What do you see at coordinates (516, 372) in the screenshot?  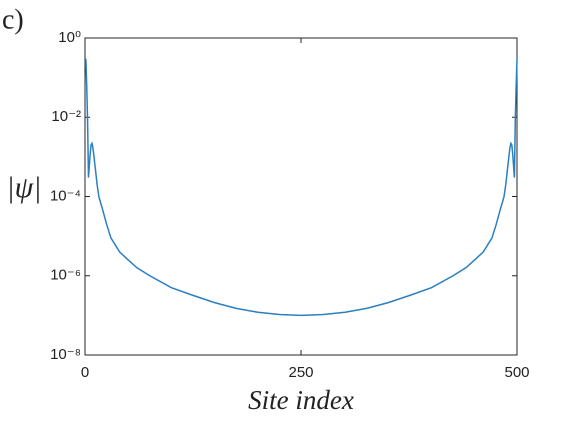 I see `x-tick-label: 500` at bounding box center [516, 372].